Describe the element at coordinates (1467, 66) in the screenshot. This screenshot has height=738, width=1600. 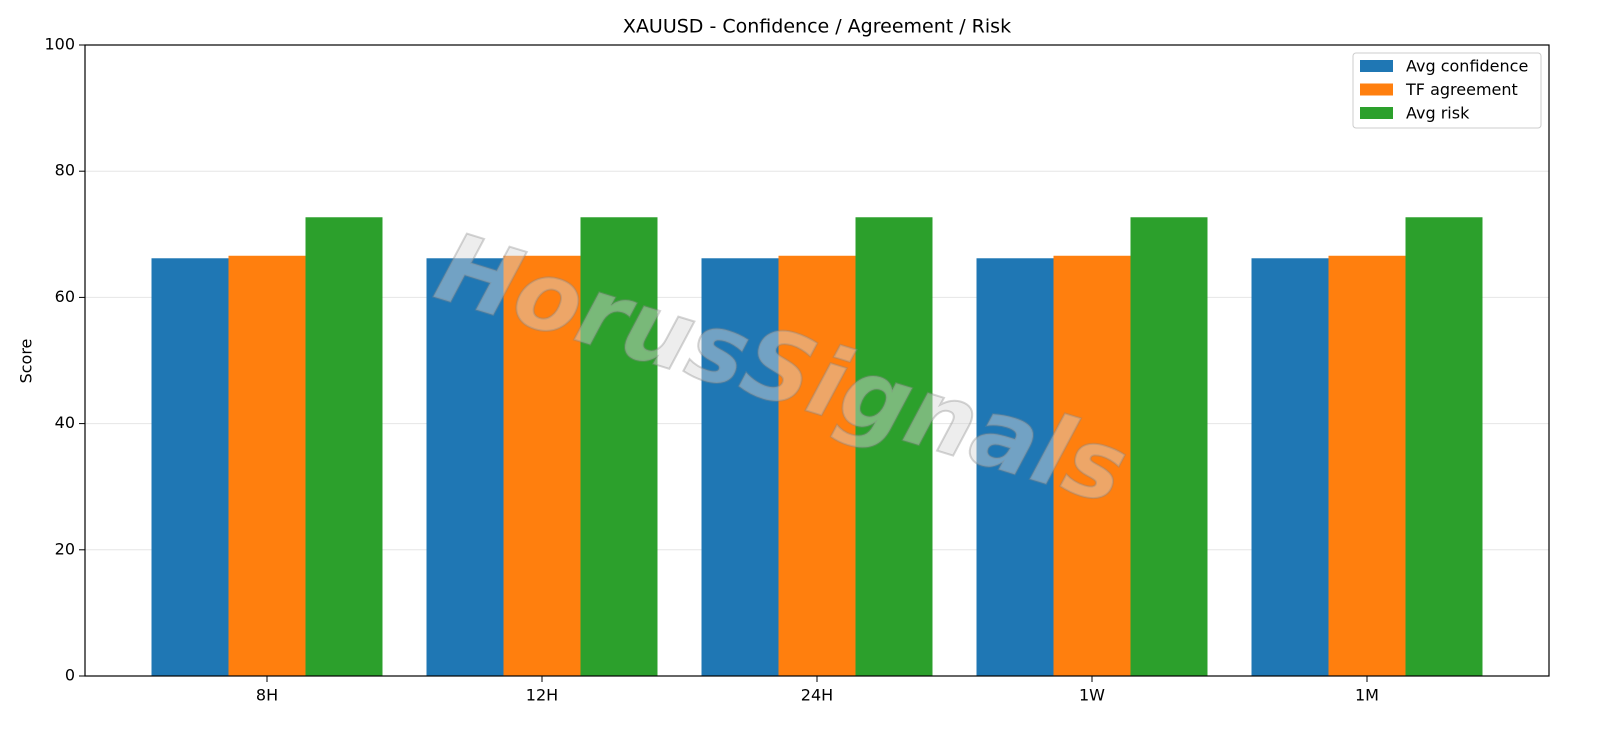
I see `legend-label: Avg confidence` at that location.